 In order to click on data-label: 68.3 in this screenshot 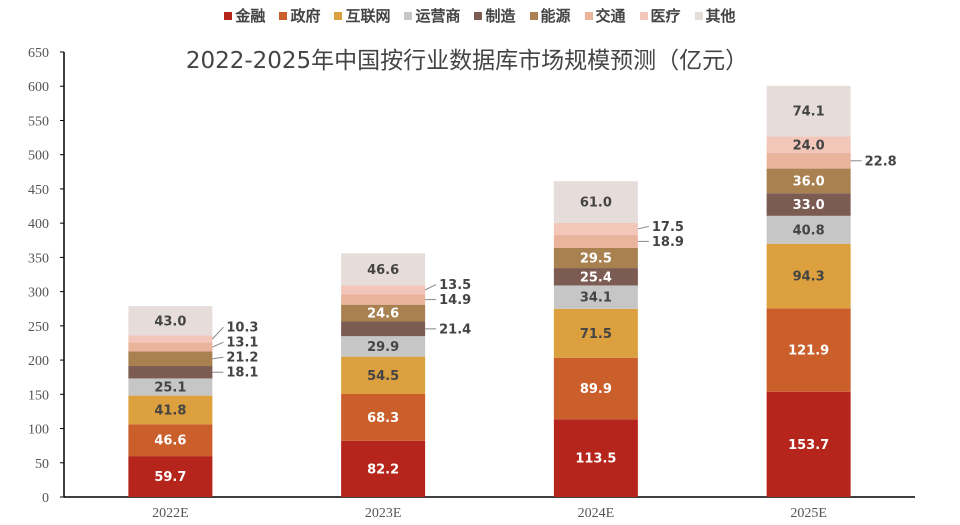, I will do `click(383, 418)`.